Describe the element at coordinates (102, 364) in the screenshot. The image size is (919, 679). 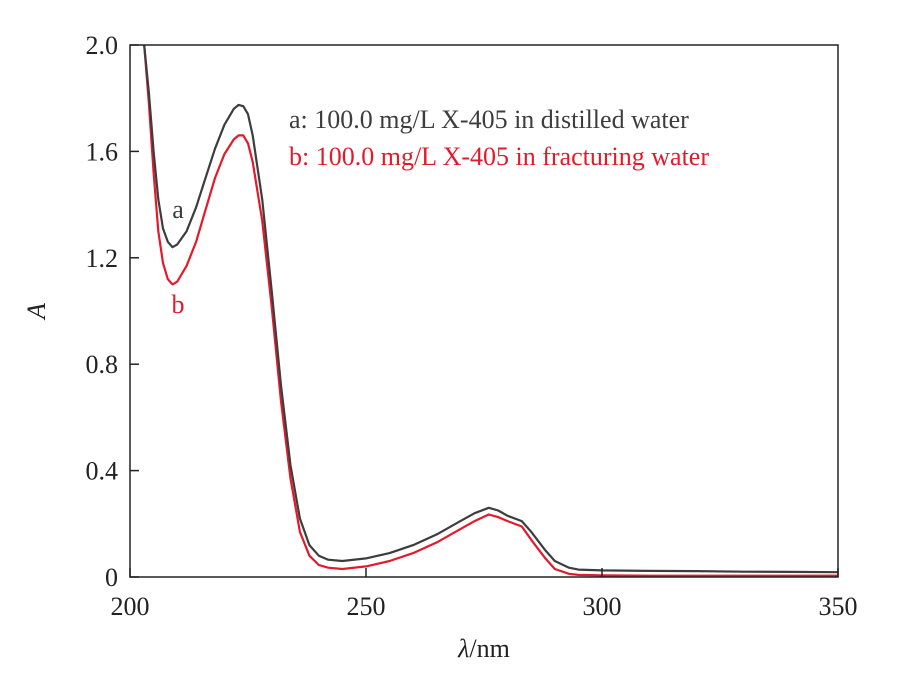
I see `y-tick-label: 0.8` at that location.